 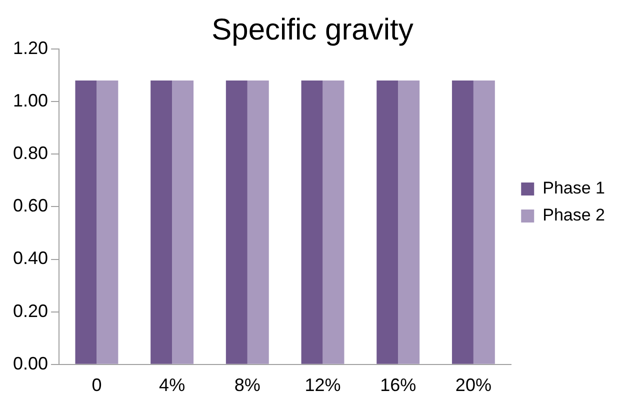 What do you see at coordinates (30, 48) in the screenshot?
I see `y-tick-label: 1.20` at bounding box center [30, 48].